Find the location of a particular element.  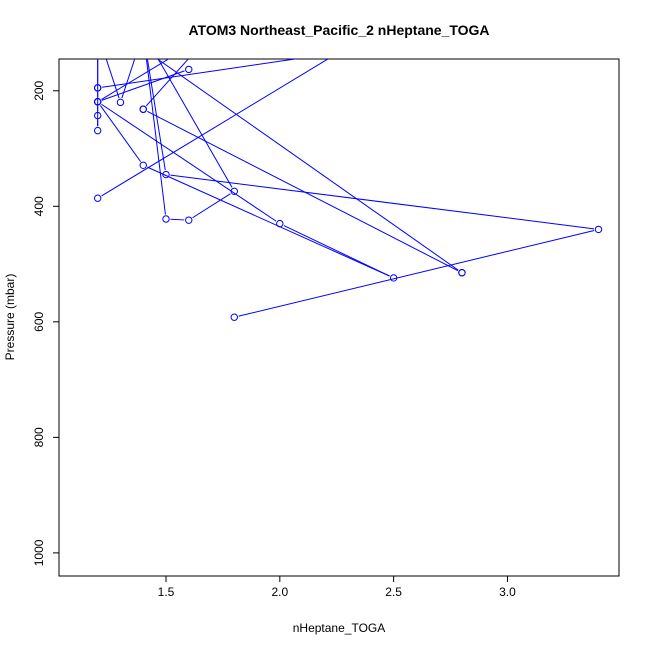

y-tick-label: 1000 is located at coordinates (39, 552).